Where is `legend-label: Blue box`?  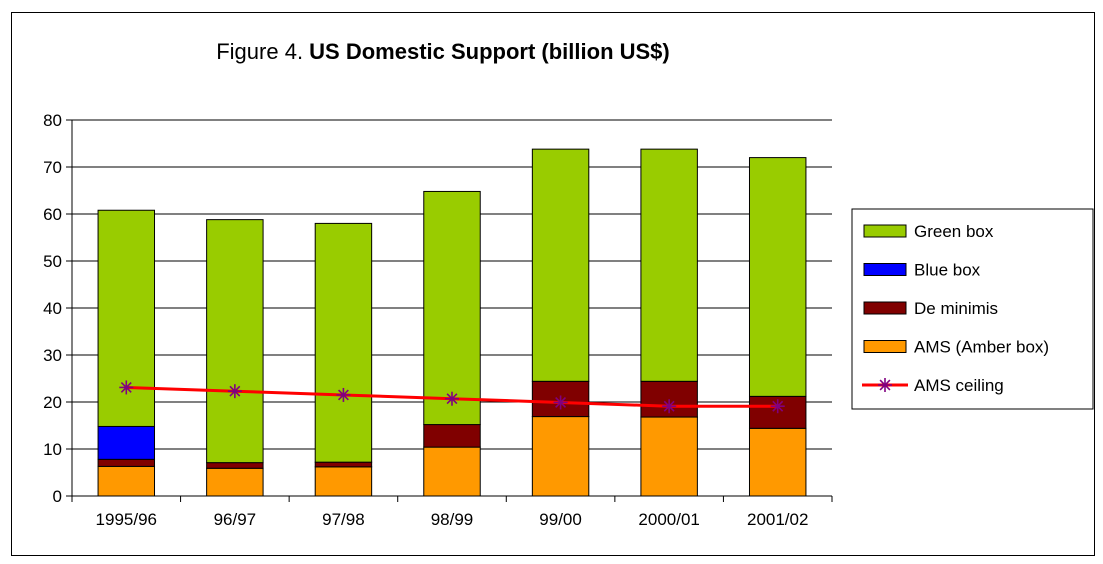
legend-label: Blue box is located at coordinates (947, 270).